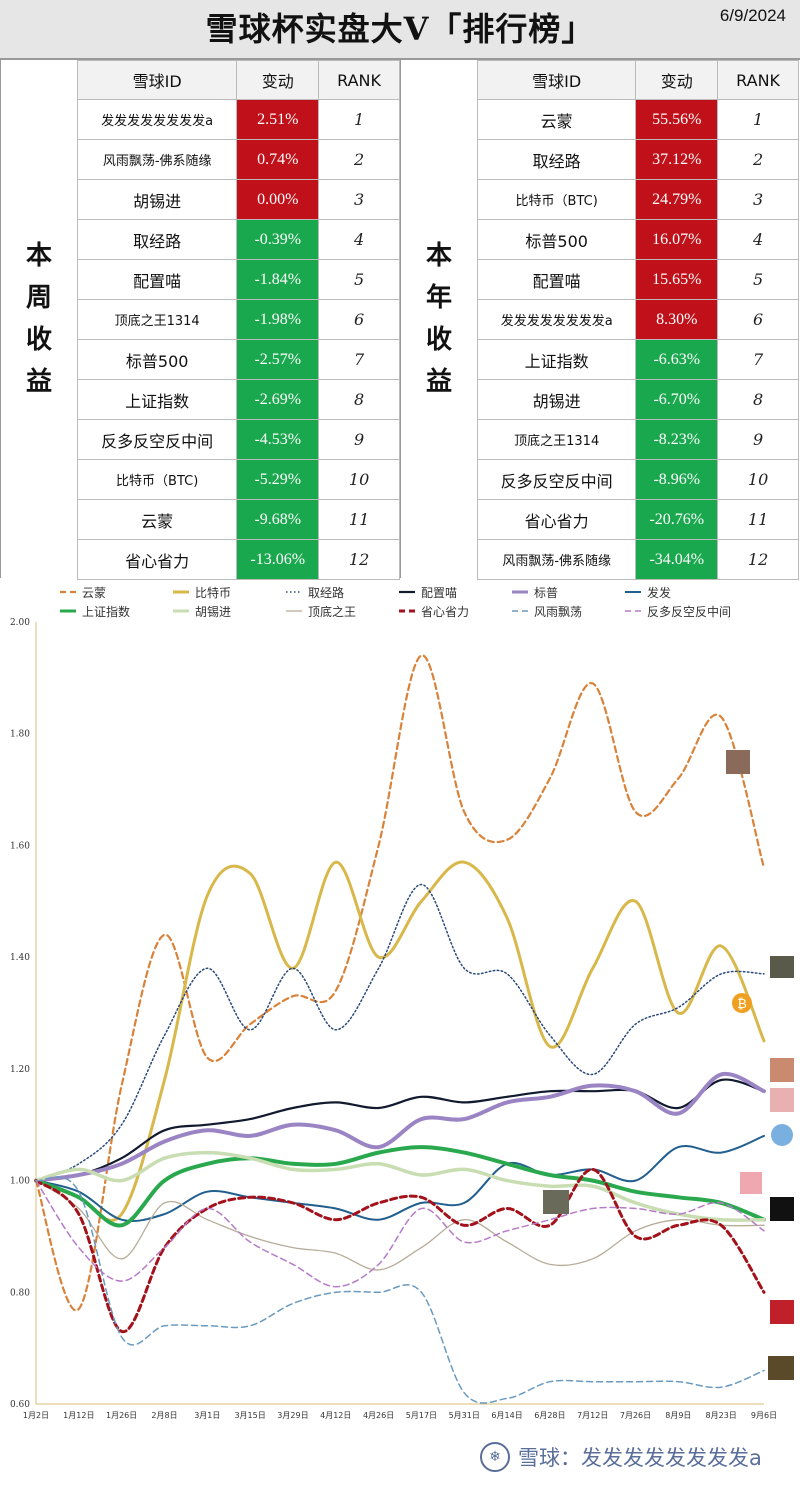 The width and height of the screenshot is (800, 1485). What do you see at coordinates (106, 611) in the screenshot?
I see `legend-label: 上证指数` at bounding box center [106, 611].